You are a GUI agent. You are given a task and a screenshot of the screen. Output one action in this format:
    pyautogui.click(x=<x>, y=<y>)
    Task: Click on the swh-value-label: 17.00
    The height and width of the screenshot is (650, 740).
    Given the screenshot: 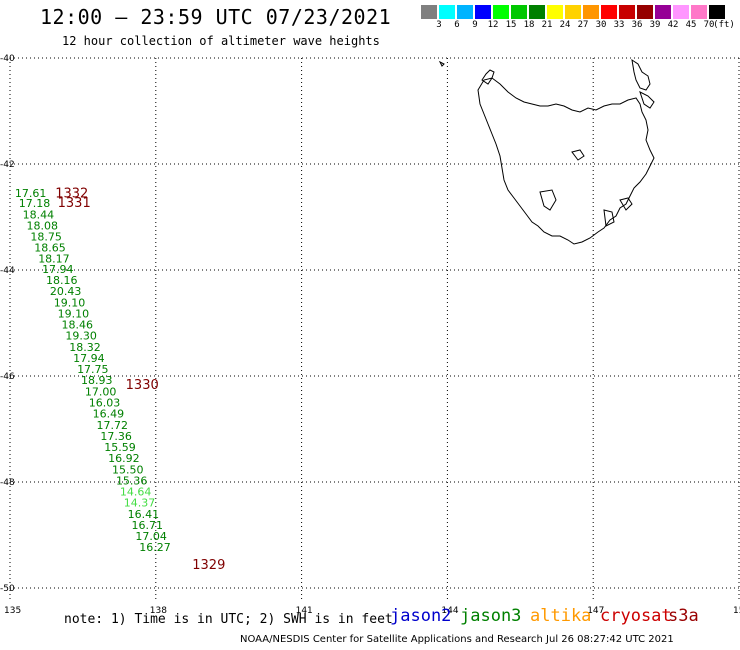 What is the action you would take?
    pyautogui.click(x=101, y=391)
    